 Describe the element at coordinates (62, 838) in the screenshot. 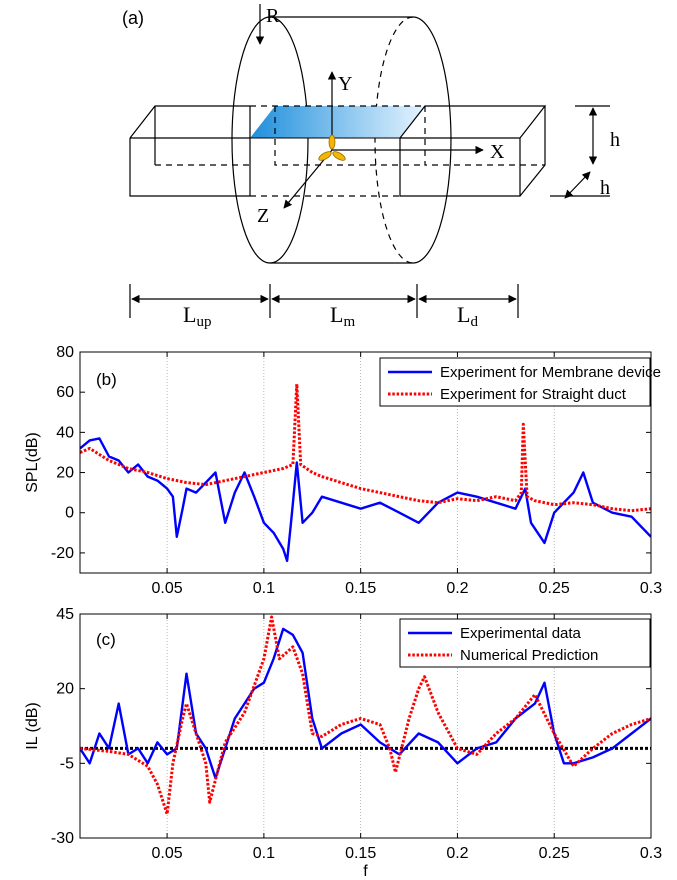

I see `y-tick-label: -30` at that location.